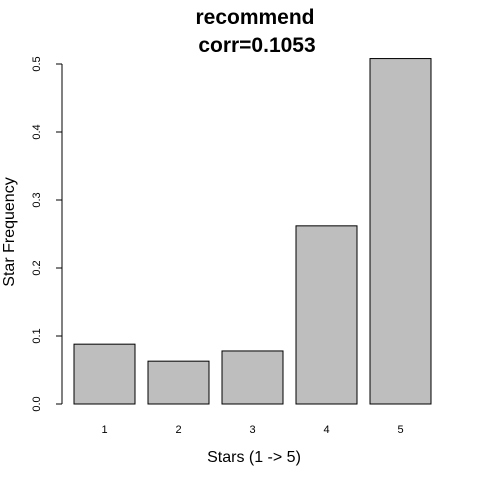  Describe the element at coordinates (326, 430) in the screenshot. I see `x-tick-label: 4` at that location.